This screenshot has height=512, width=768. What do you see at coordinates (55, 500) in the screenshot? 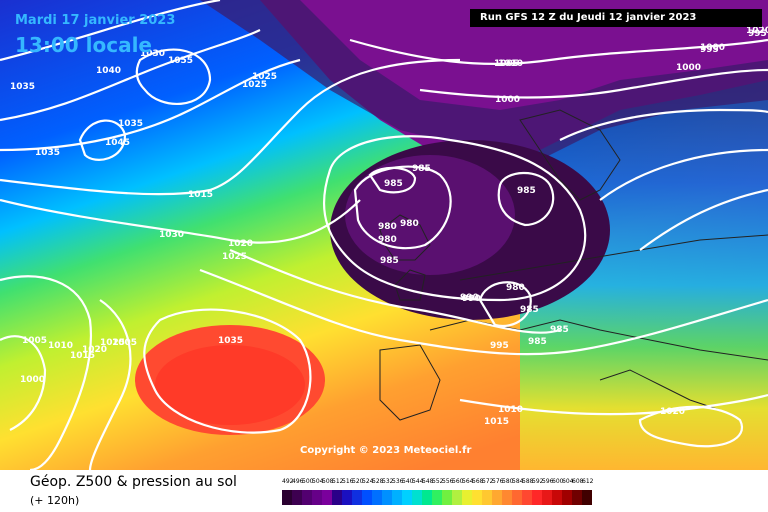
I see `lead-time: (+ 120h)` at bounding box center [55, 500].